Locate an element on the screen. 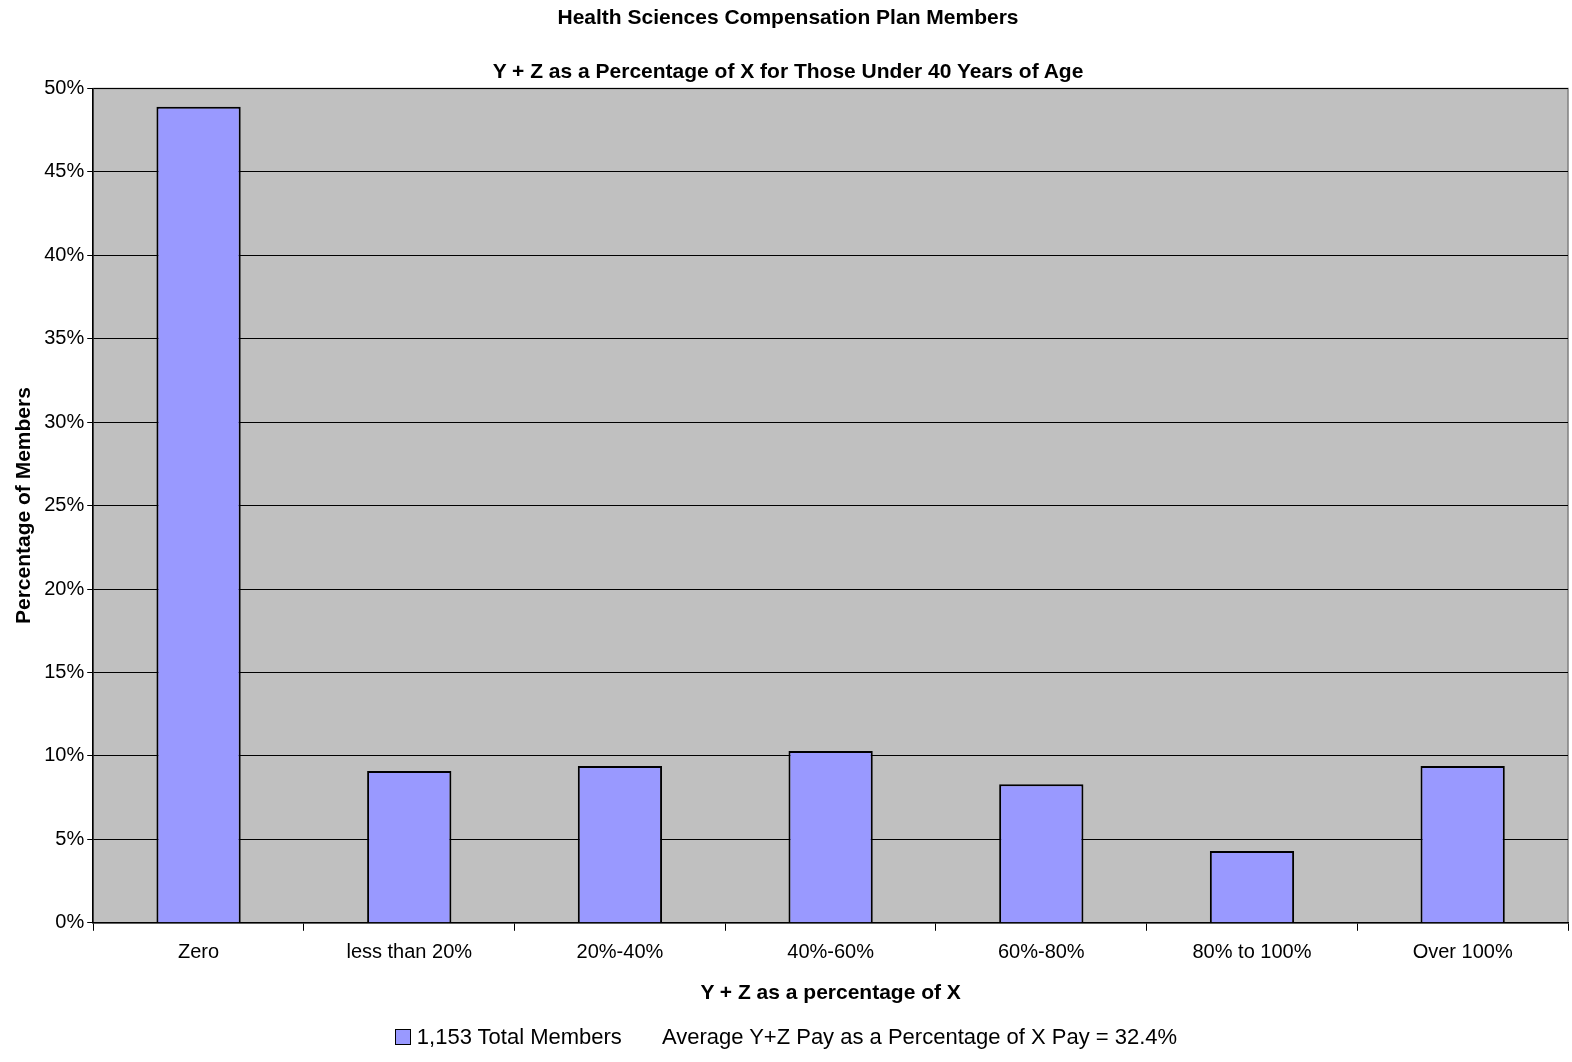 The image size is (1572, 1062). x-tick-label: 60%-80% is located at coordinates (1041, 951).